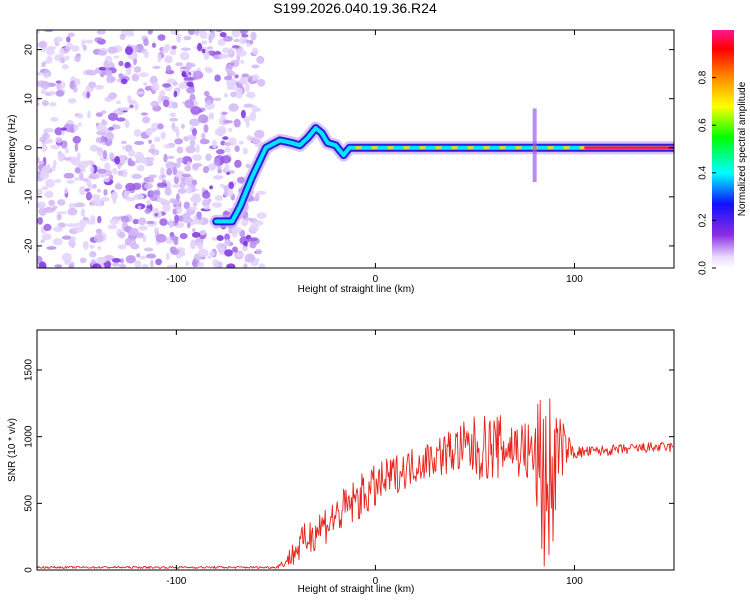  Describe the element at coordinates (29, 99) in the screenshot. I see `y-tick-label: 10` at that location.